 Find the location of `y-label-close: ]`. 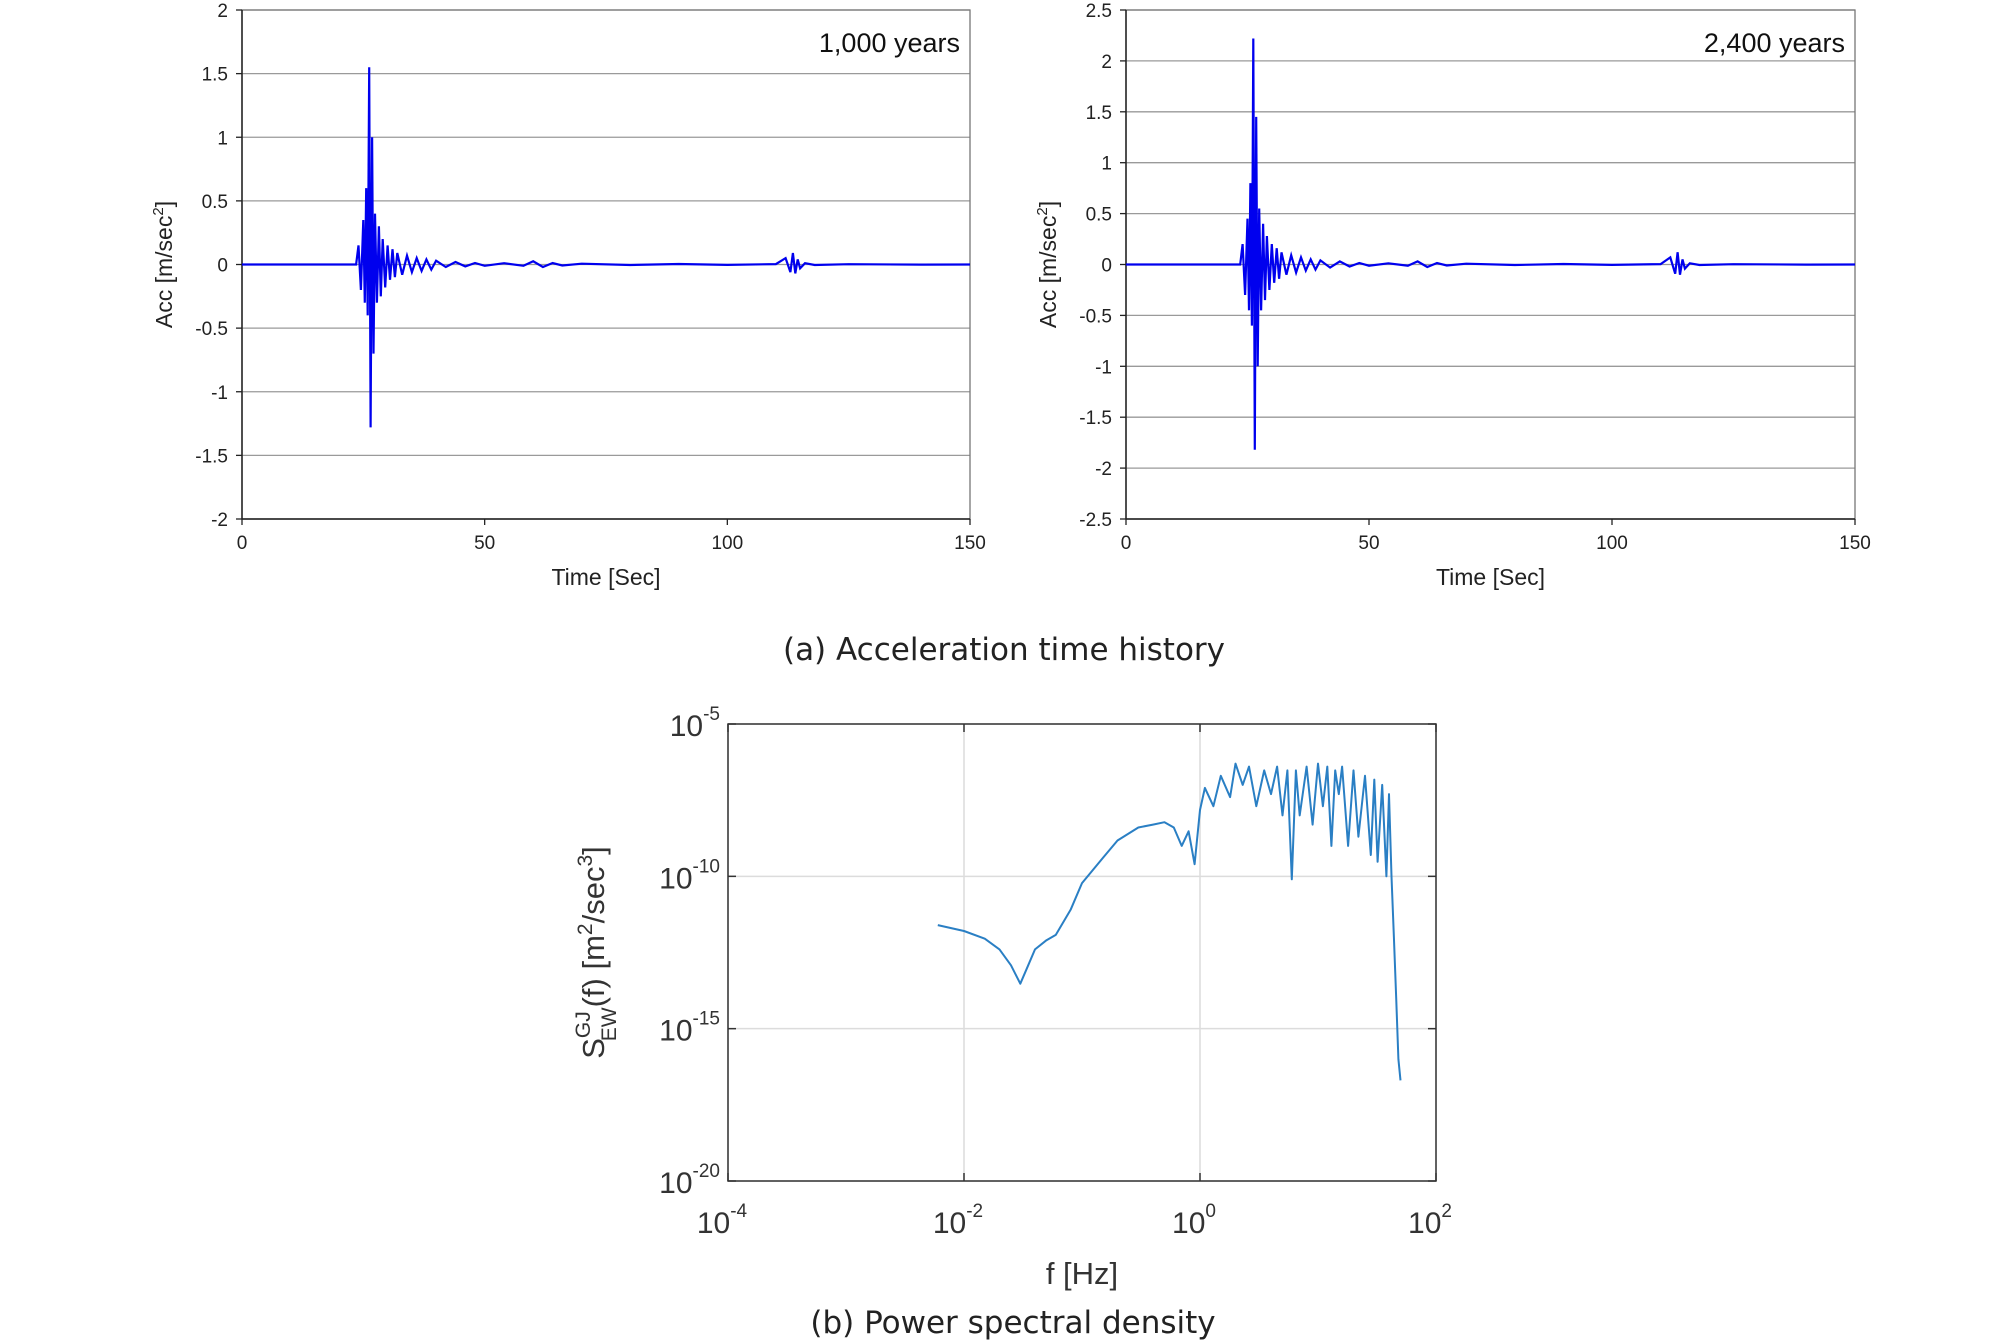

y-label-close: ] is located at coordinates (593, 850).